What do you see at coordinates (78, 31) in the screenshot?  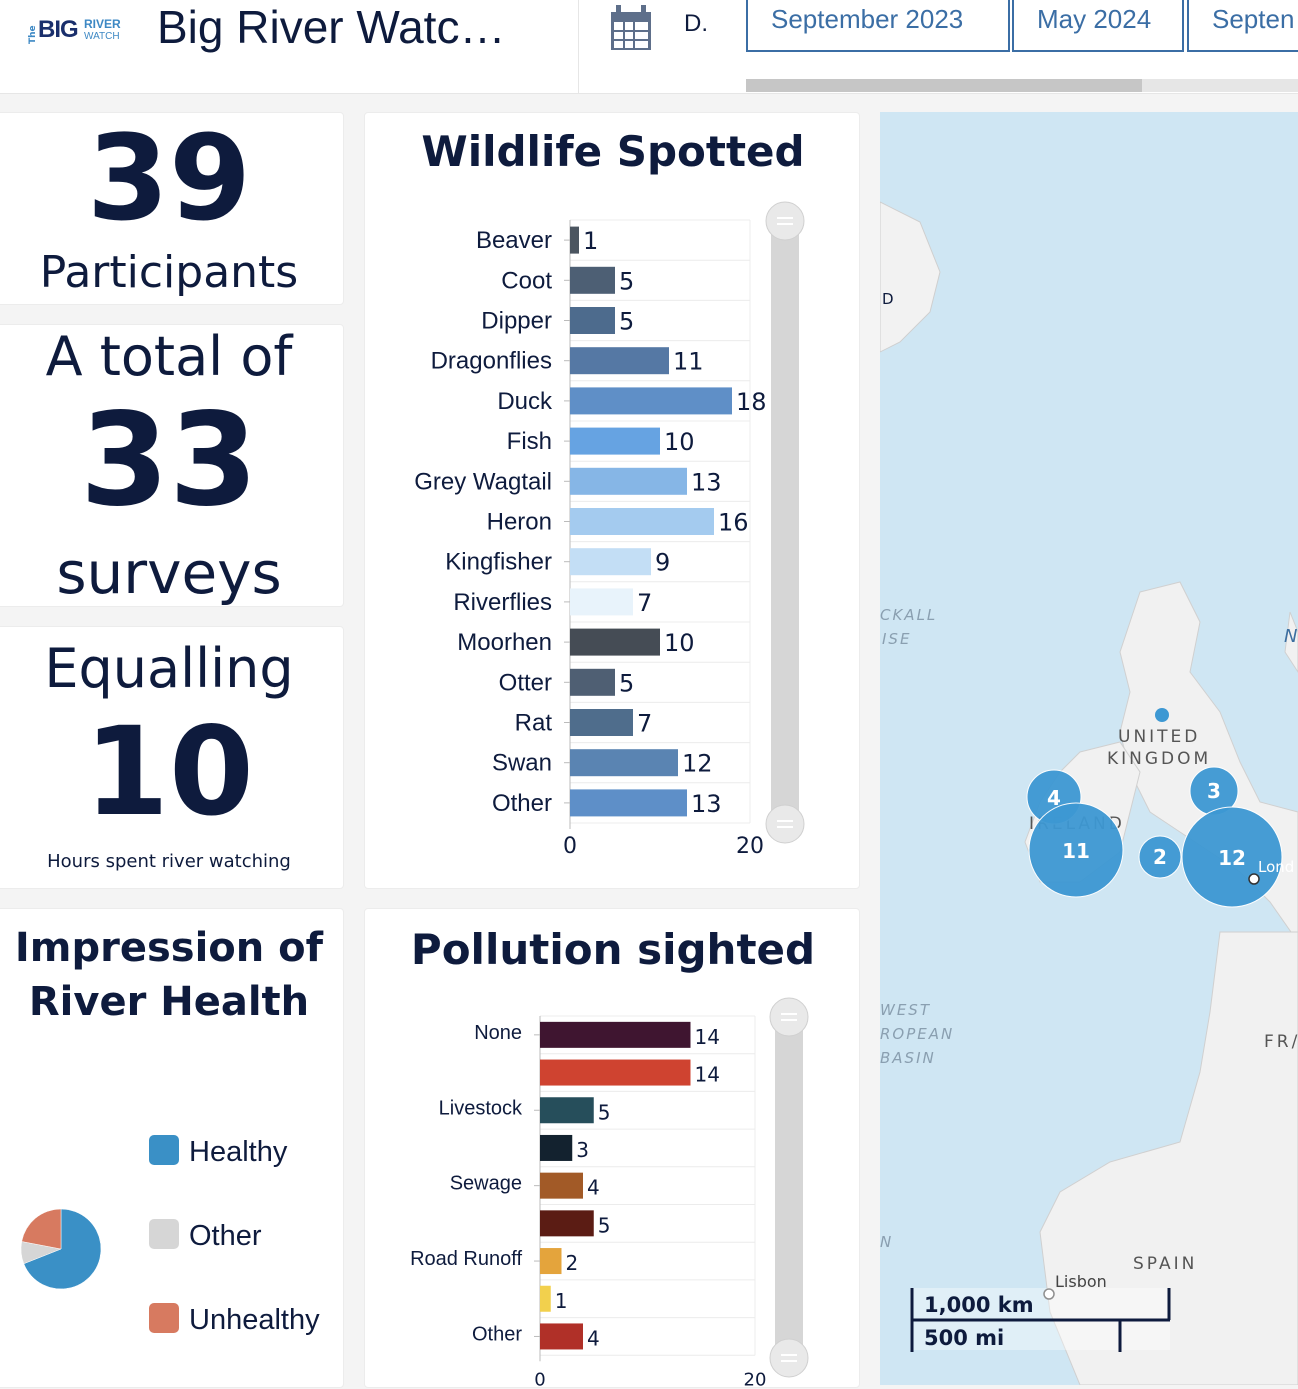 I see `big-river-watch-logo: The BIG RIVER WATCH` at bounding box center [78, 31].